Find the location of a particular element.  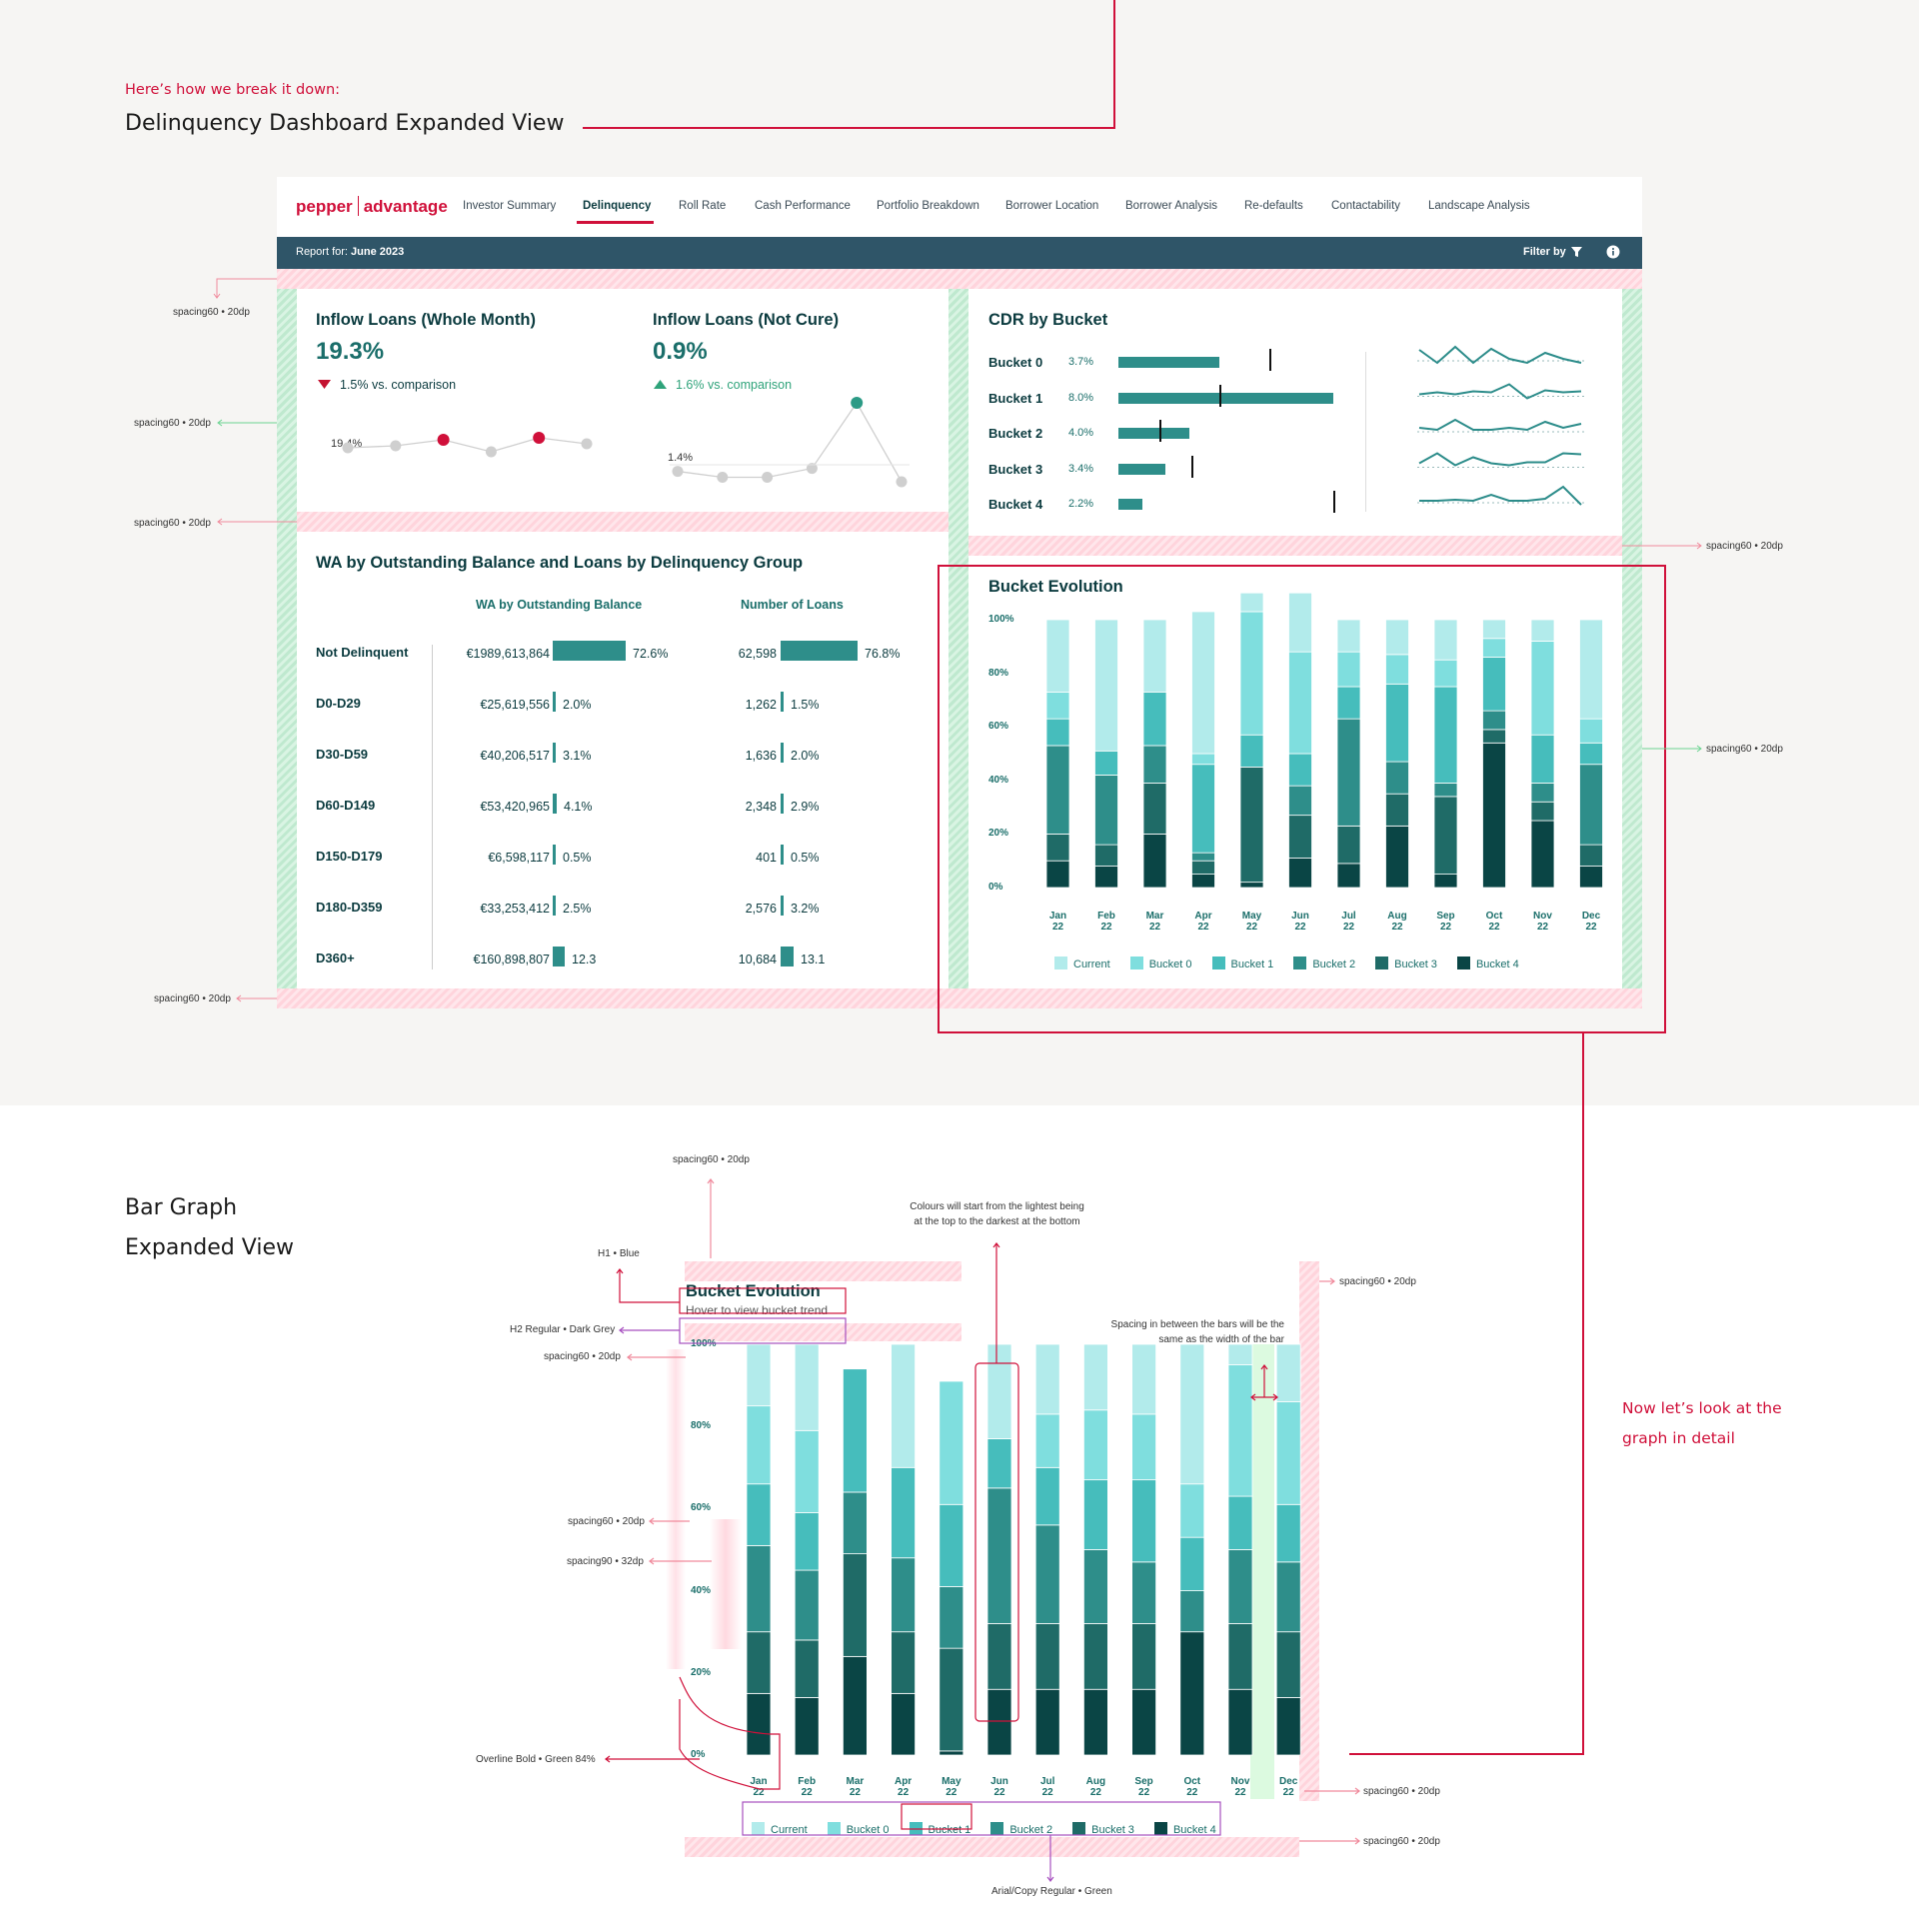

legend-label: Bucket 2 is located at coordinates (1334, 964).